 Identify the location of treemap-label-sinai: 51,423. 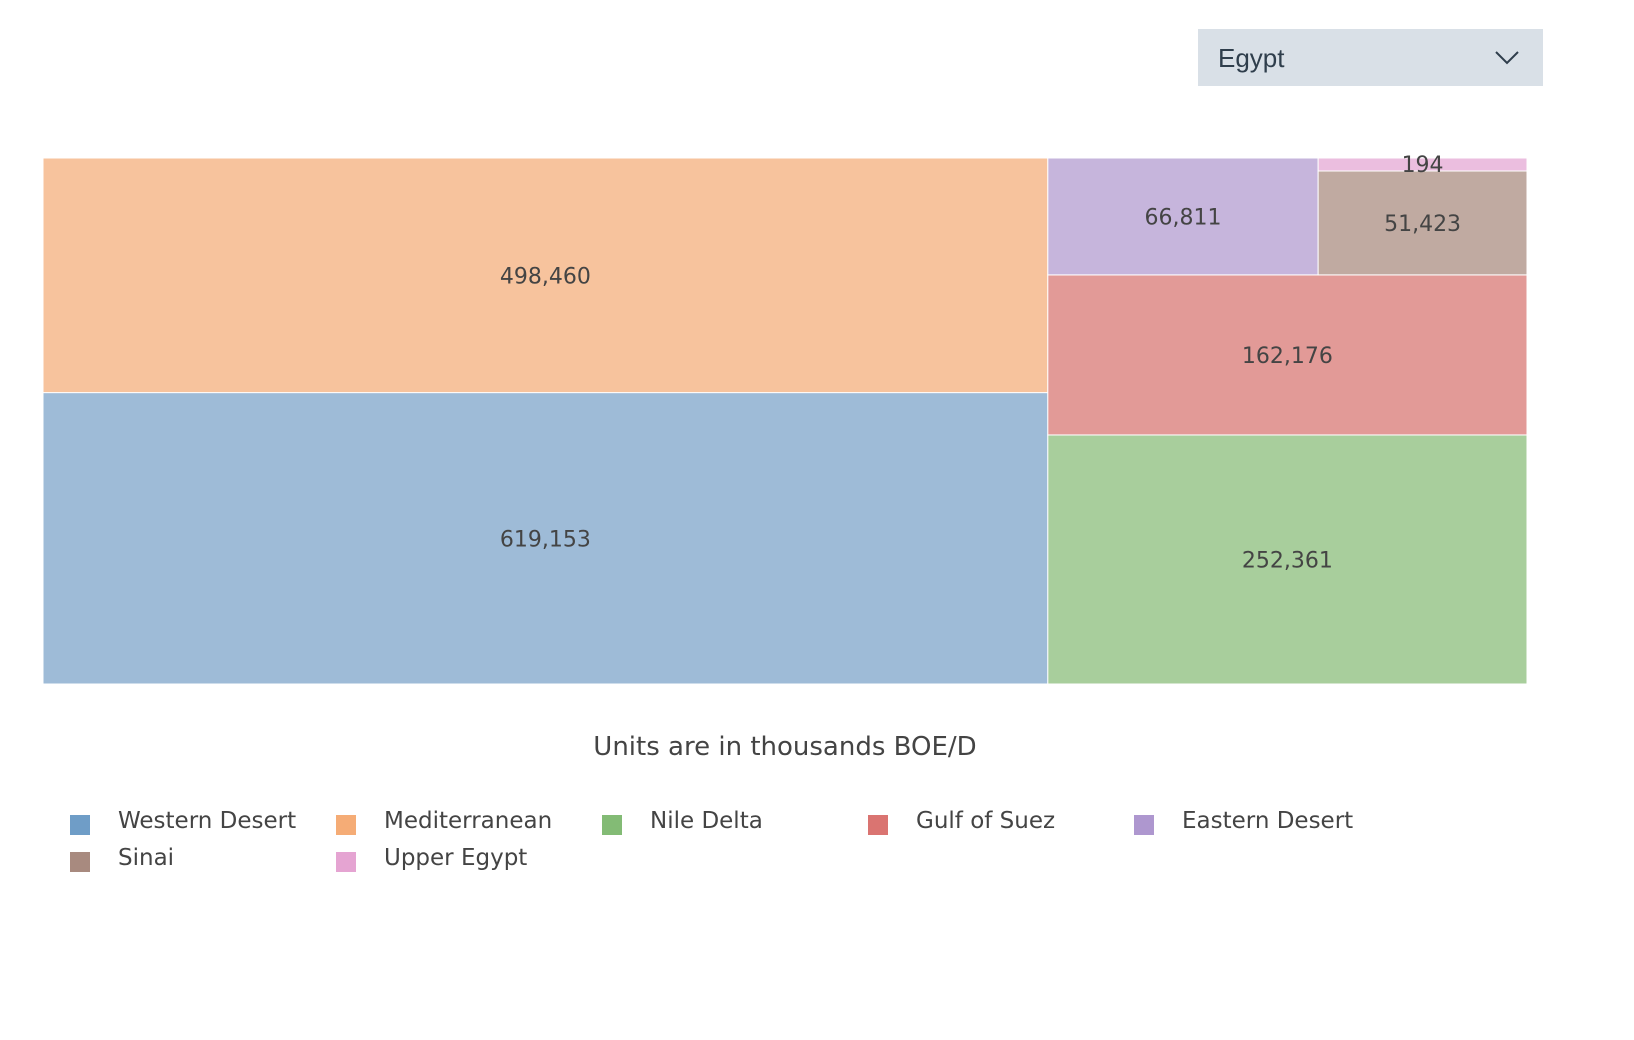
(1422, 224).